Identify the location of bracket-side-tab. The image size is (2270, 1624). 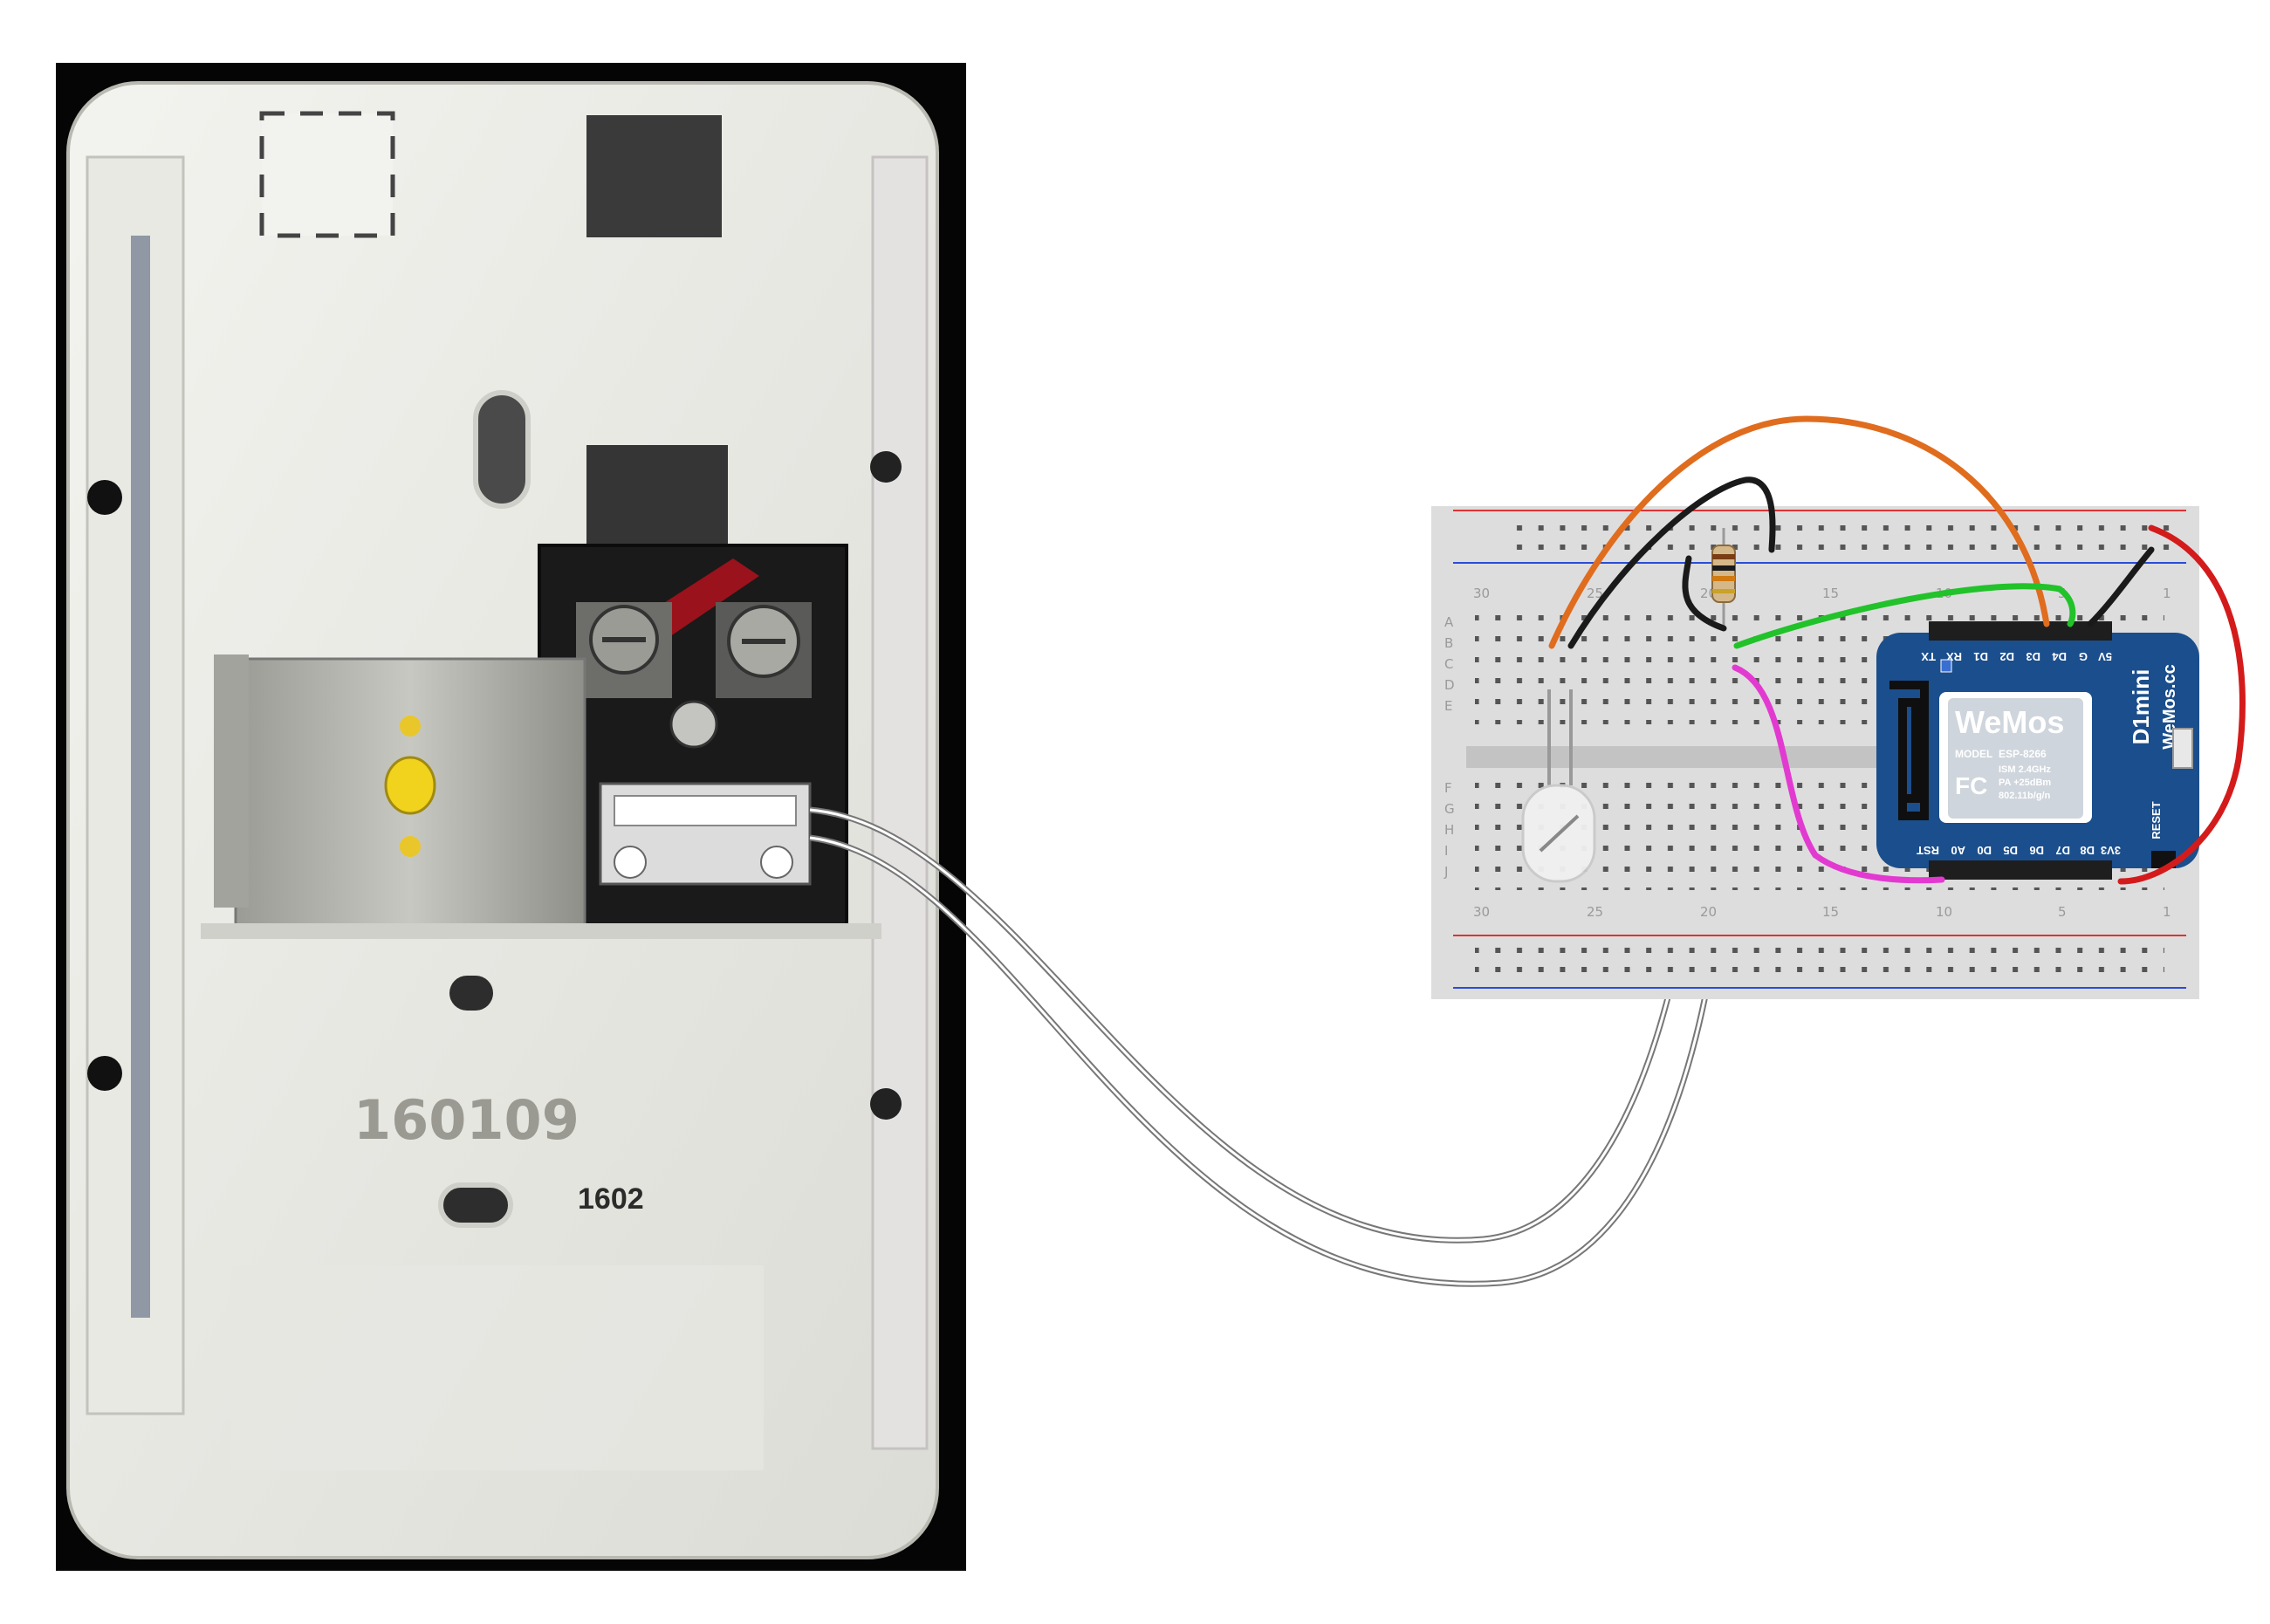
(231, 781).